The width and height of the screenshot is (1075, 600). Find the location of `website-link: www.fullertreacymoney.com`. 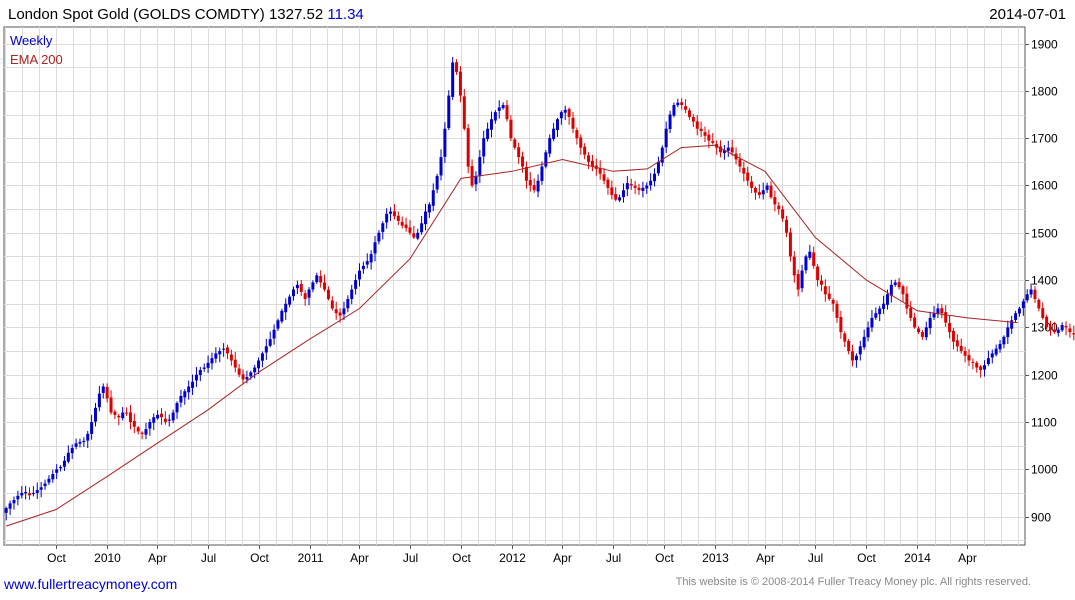

website-link: www.fullertreacymoney.com is located at coordinates (91, 584).